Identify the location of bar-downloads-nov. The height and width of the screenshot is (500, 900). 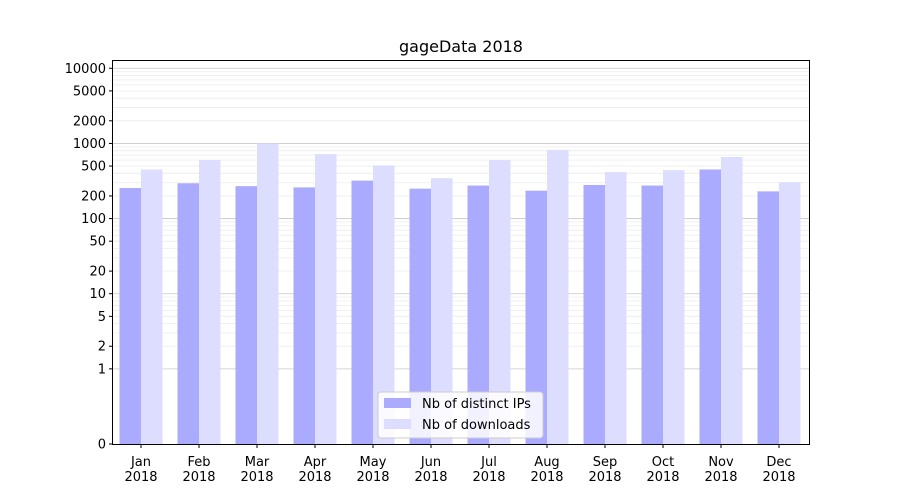
(732, 300).